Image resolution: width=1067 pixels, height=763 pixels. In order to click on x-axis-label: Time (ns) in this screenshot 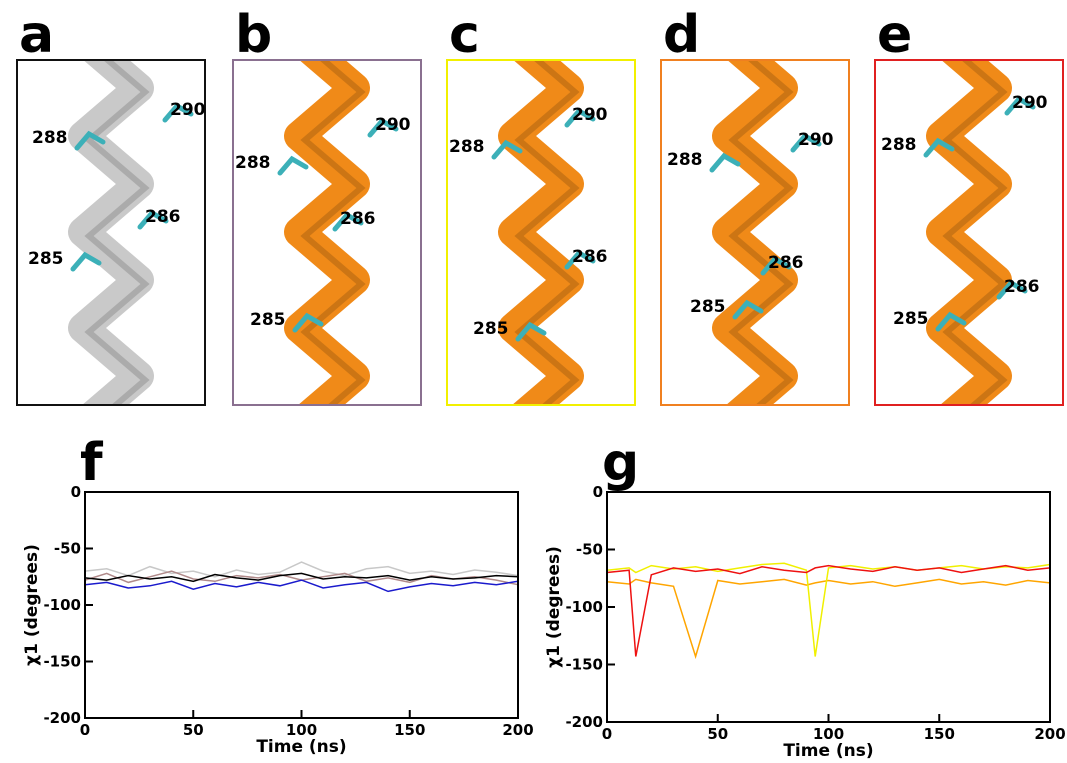, I will do `click(301, 747)`.